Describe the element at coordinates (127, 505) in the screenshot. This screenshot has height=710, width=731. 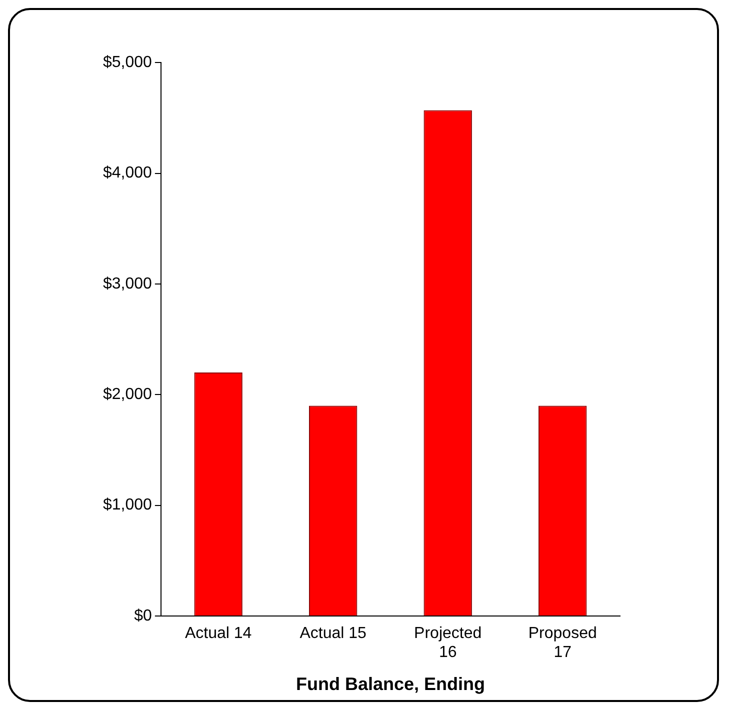
I see `y-tick-label: $1,000` at that location.